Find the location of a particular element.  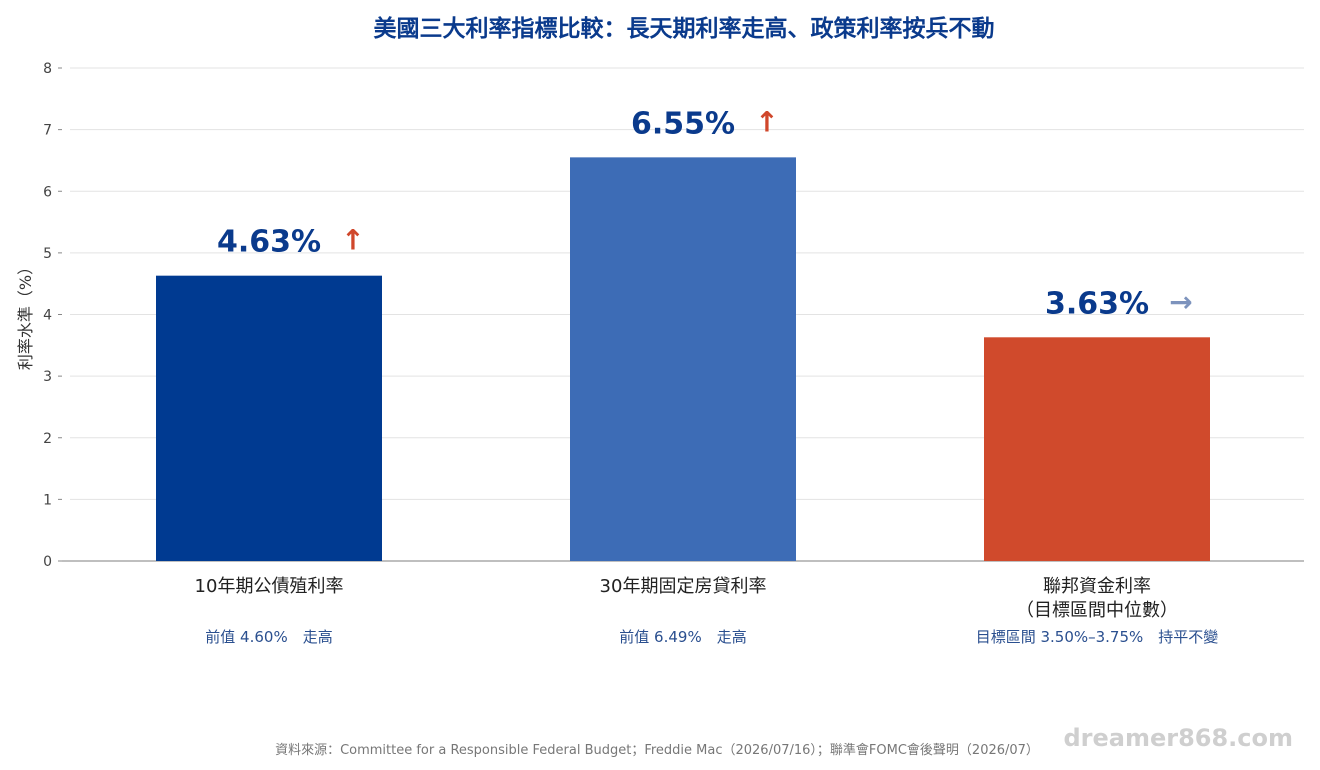

y-tick-label: 1 is located at coordinates (47, 500).